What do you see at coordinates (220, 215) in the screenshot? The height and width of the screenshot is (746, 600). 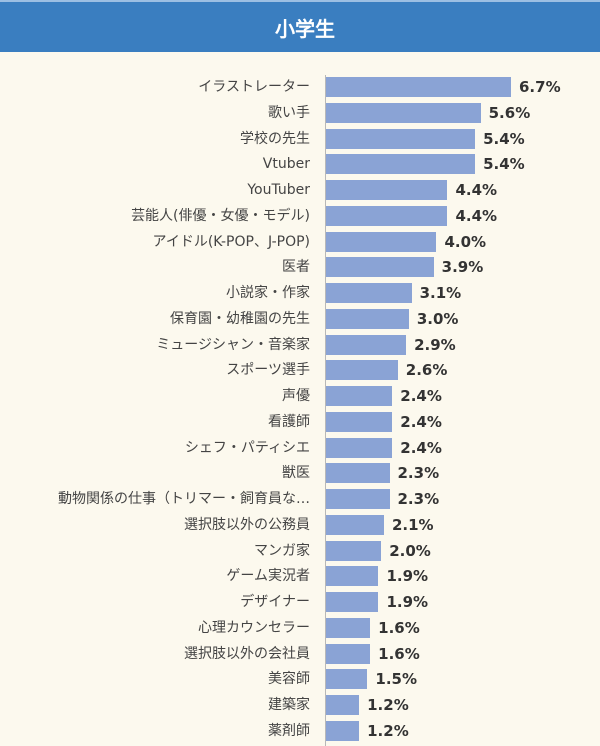 I see `category-label: 芸能人(俳優・女優・モデル)` at bounding box center [220, 215].